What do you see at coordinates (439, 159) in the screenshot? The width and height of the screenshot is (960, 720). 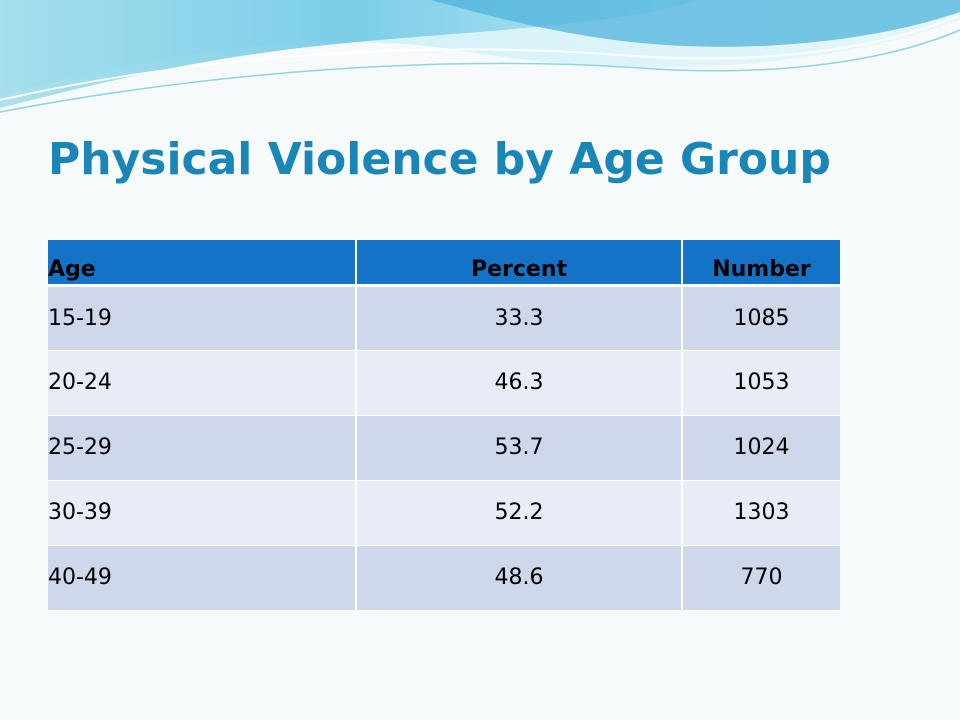 I see `slide-title: Physical Violence by Age Group` at bounding box center [439, 159].